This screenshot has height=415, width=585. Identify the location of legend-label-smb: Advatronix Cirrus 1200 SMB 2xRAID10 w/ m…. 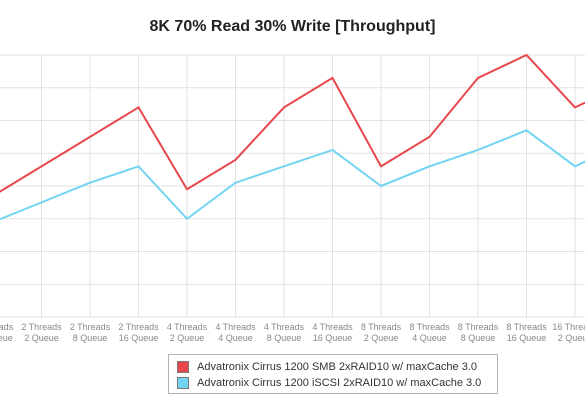
(337, 367).